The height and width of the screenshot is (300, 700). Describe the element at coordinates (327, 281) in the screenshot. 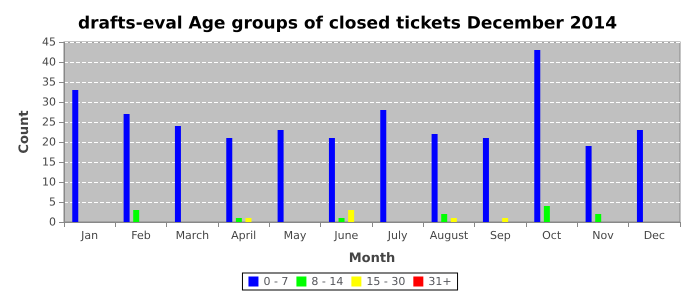

I see `legend-label: 8 - 14` at that location.